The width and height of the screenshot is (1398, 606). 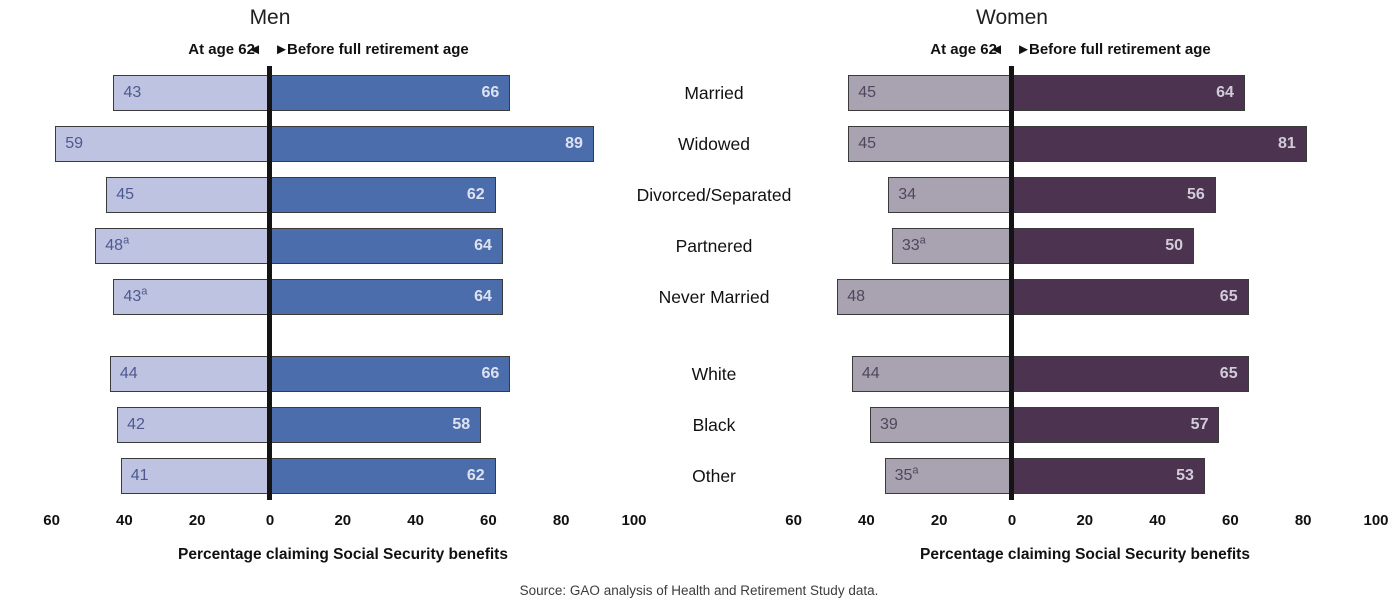 I want to click on bar-left-divorced-separated: 34, so click(x=950, y=195).